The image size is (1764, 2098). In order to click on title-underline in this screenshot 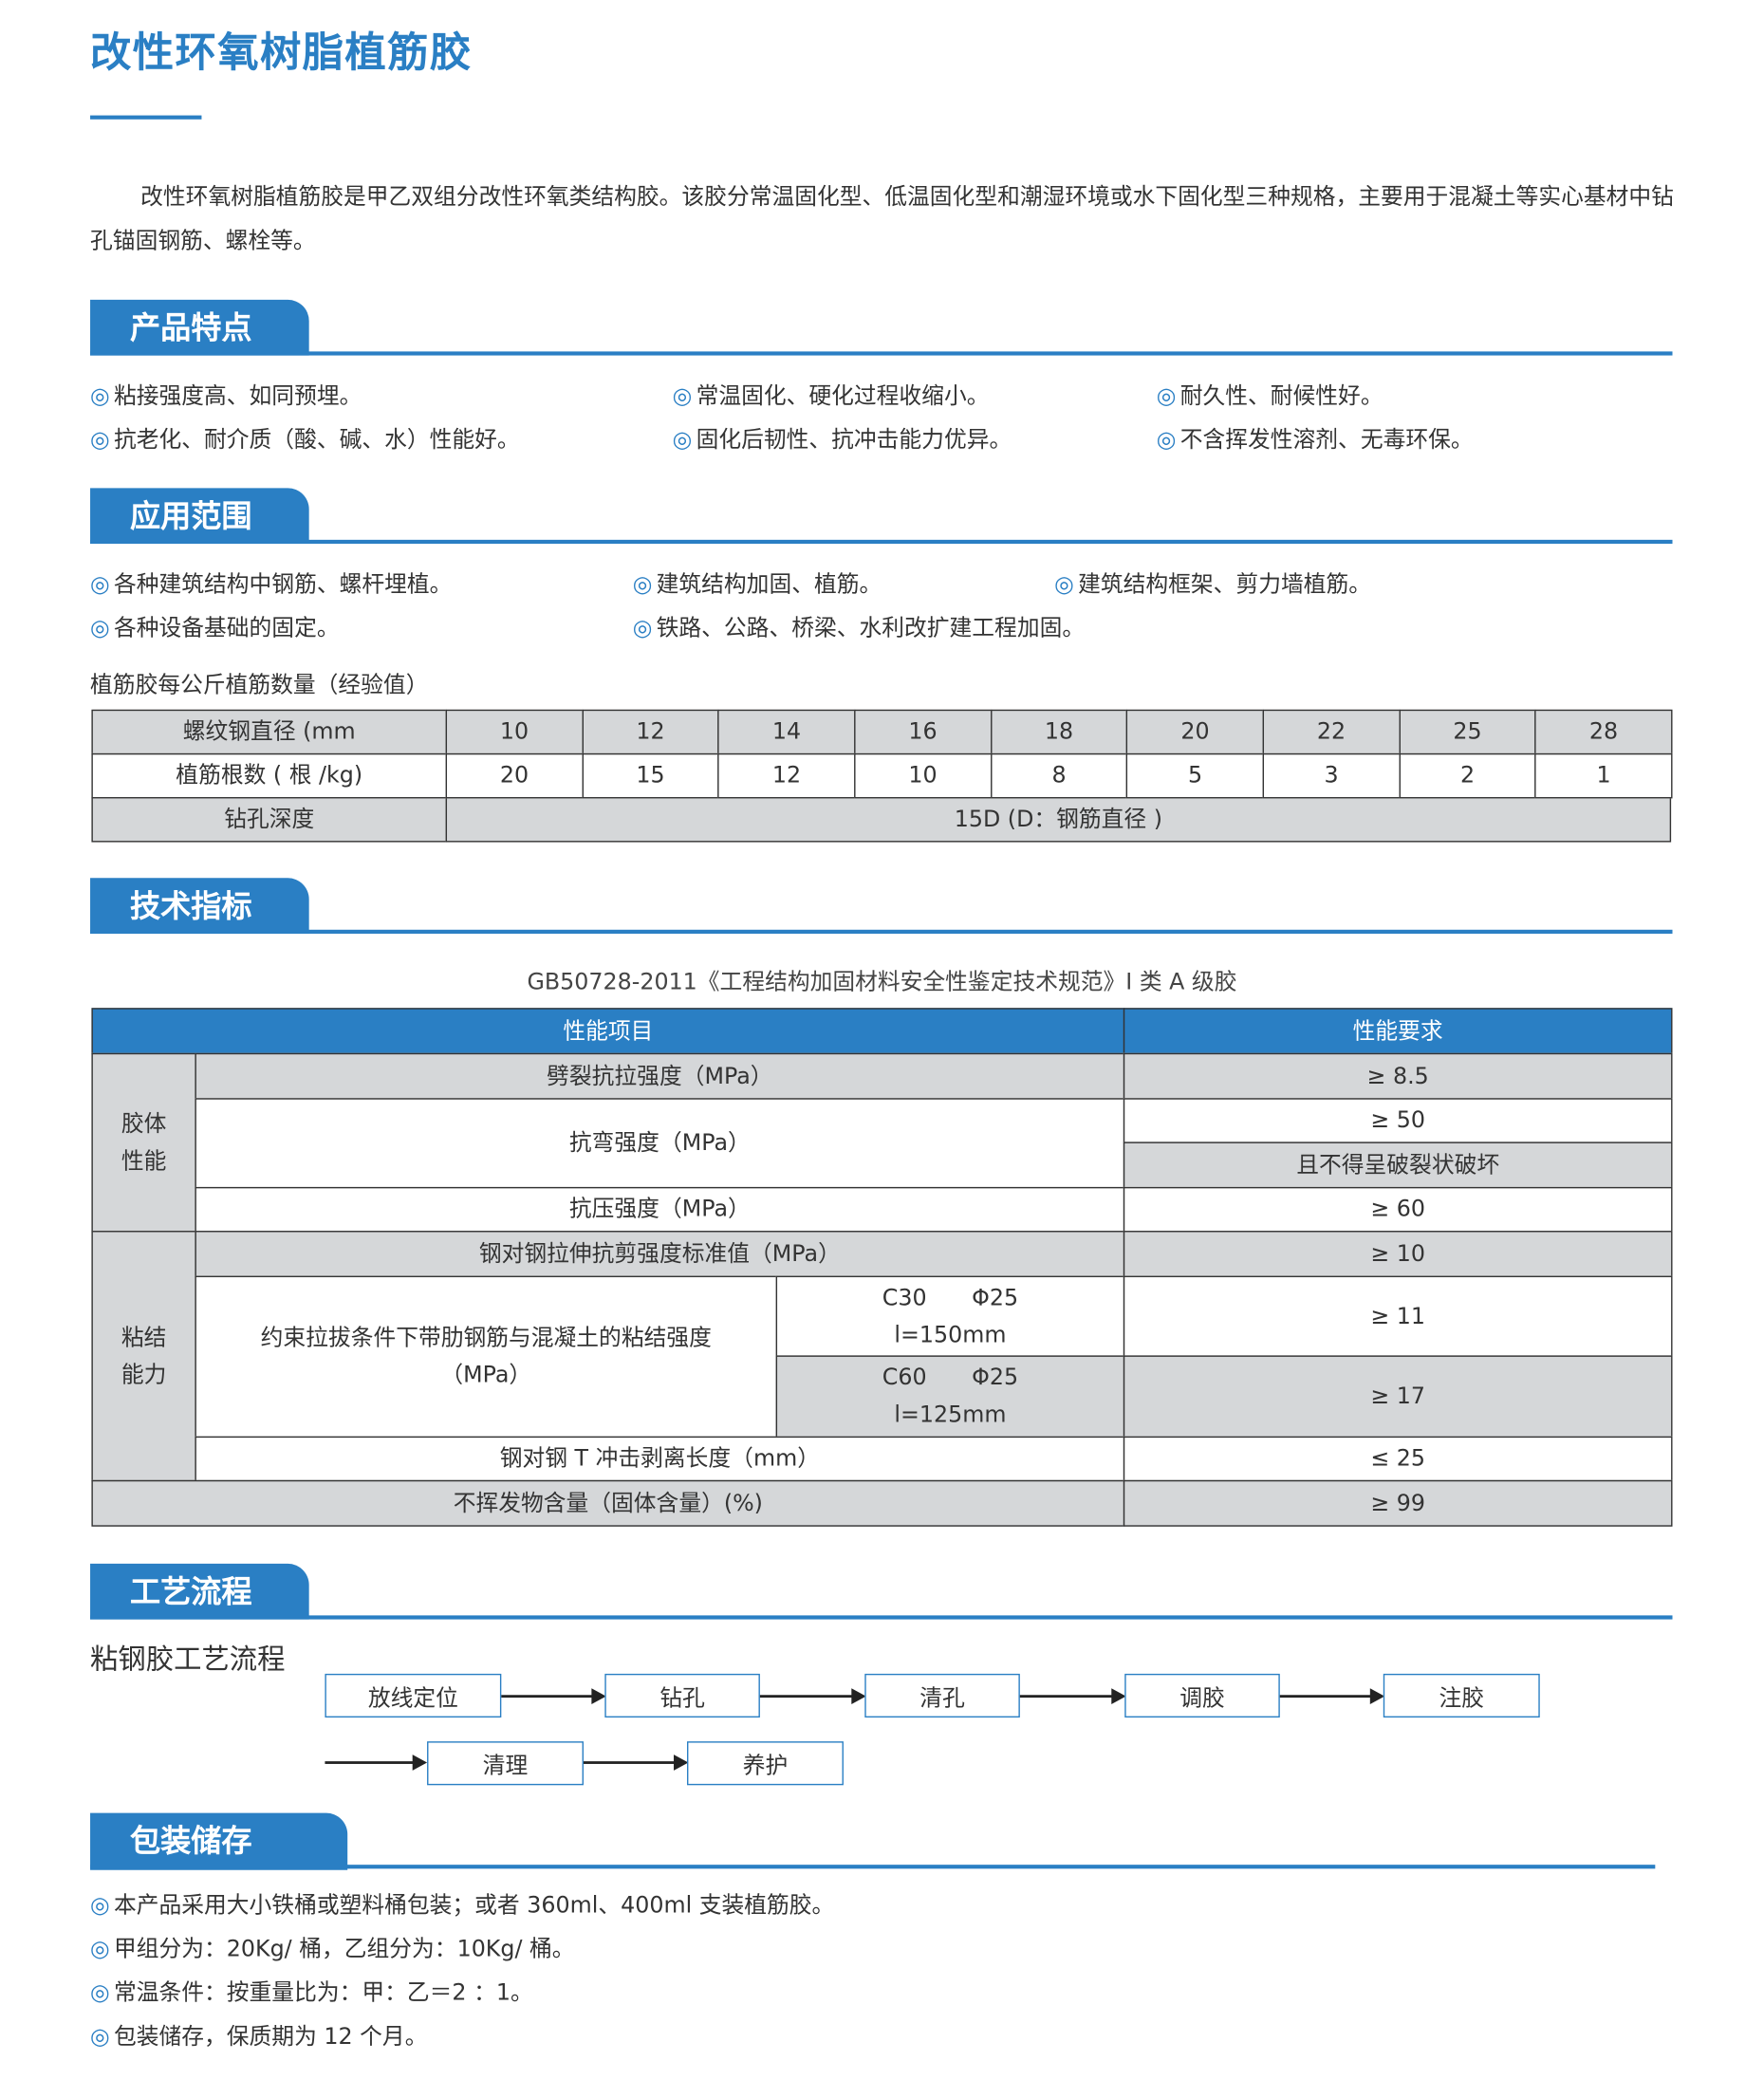, I will do `click(146, 118)`.